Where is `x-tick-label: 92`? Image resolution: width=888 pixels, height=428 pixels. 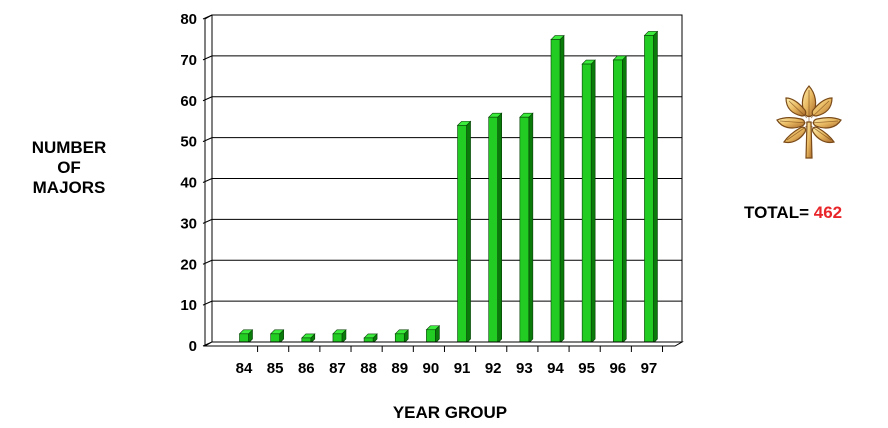 x-tick-label: 92 is located at coordinates (493, 368).